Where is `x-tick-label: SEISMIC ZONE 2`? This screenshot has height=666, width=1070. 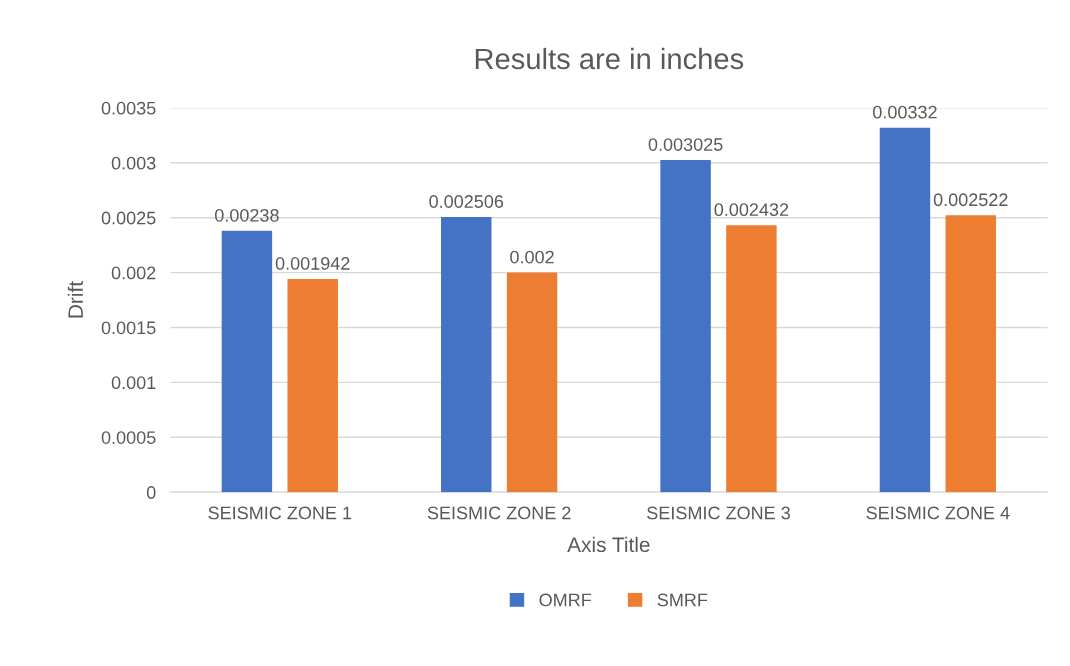
x-tick-label: SEISMIC ZONE 2 is located at coordinates (499, 513).